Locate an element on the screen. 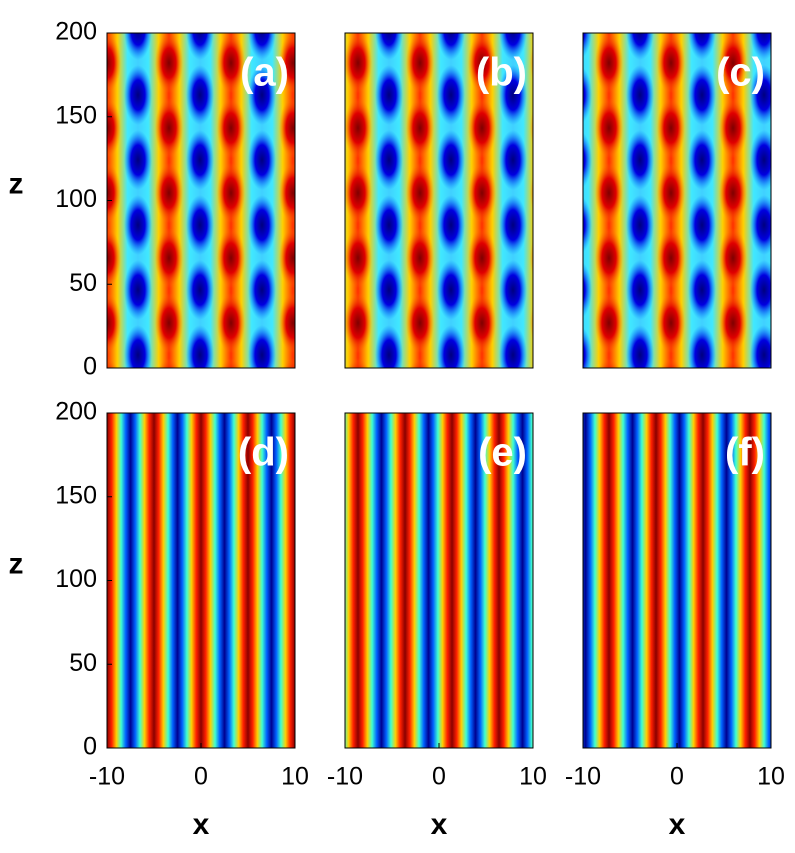 The height and width of the screenshot is (853, 795). plot-frame is located at coordinates (677, 200).